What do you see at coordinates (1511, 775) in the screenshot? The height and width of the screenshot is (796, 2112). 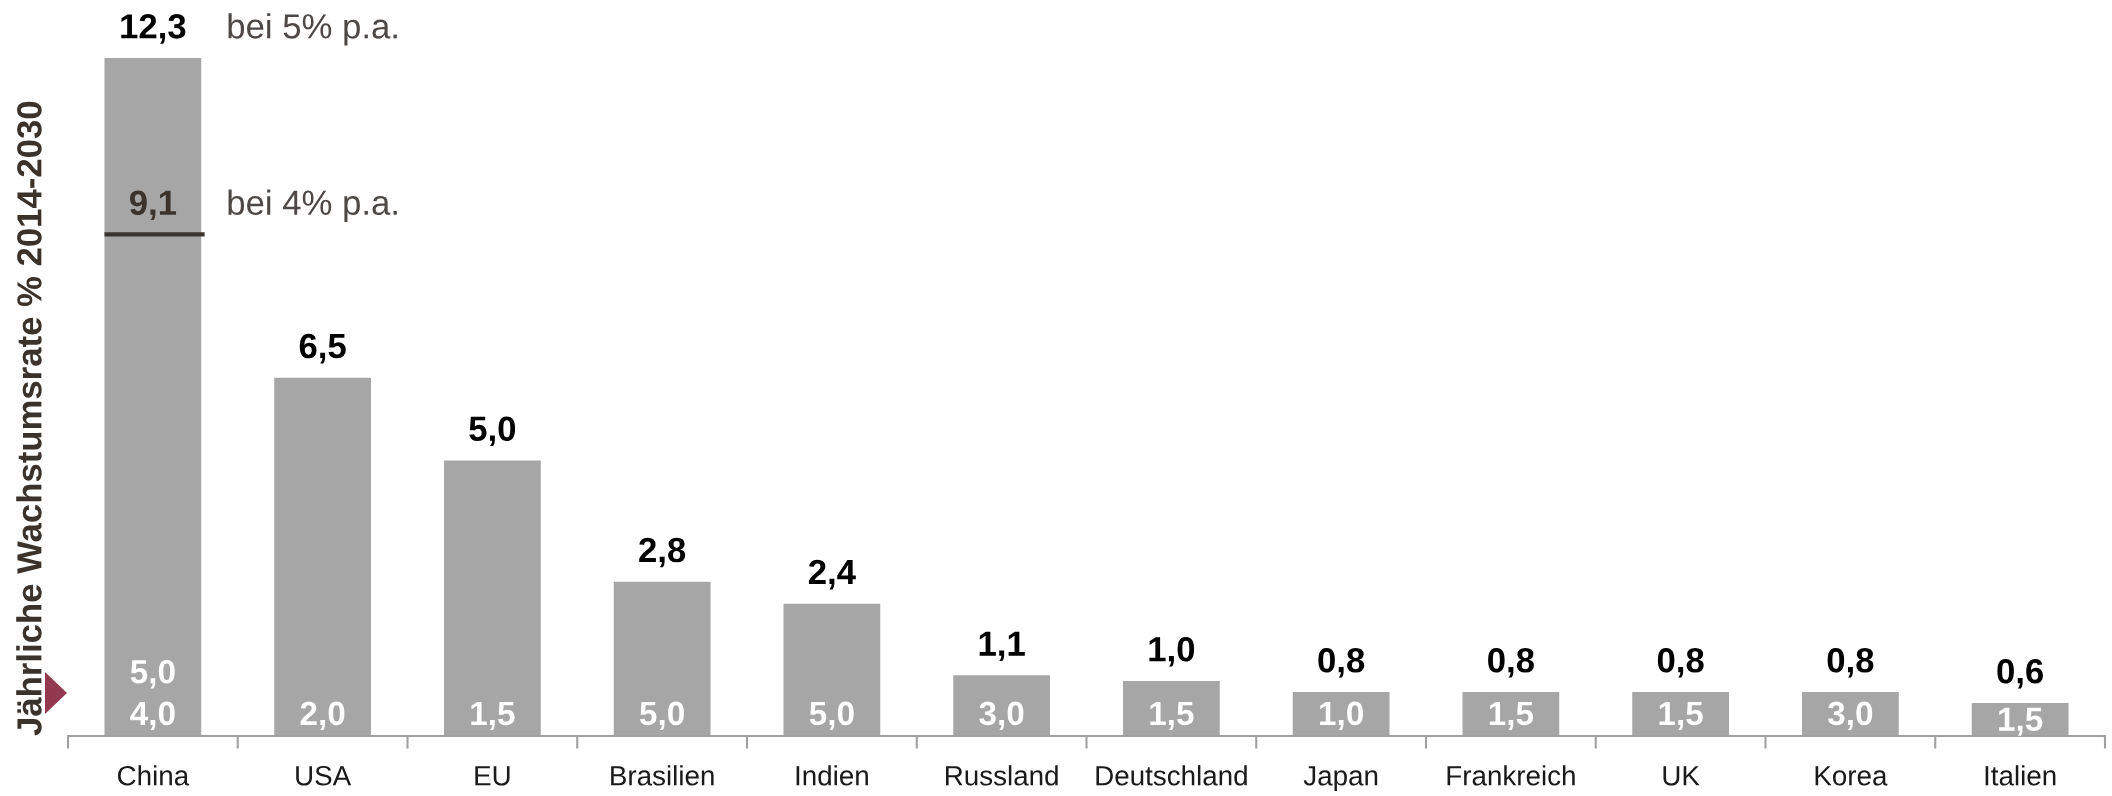 I see `x-tick-label: Frankreich` at bounding box center [1511, 775].